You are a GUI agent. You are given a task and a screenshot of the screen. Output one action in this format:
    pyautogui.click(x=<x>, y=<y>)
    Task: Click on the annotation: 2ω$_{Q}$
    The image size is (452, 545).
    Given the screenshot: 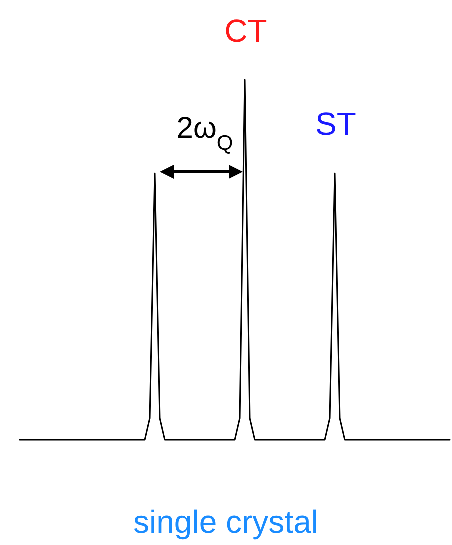 What is the action you would take?
    pyautogui.click(x=205, y=133)
    